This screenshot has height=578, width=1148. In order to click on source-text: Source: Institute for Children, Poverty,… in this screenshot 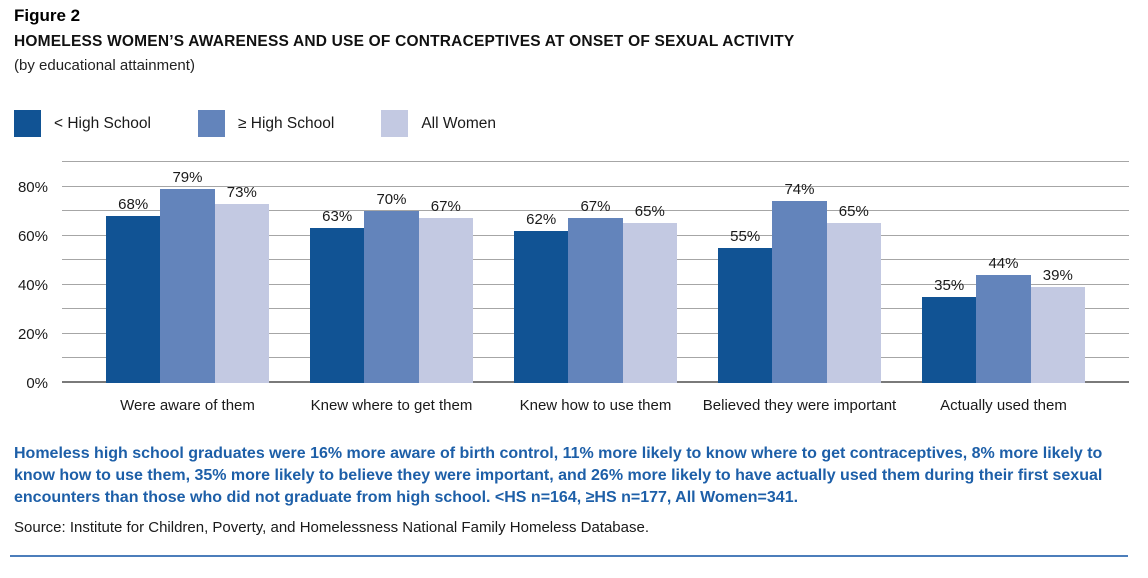, I will do `click(332, 527)`.